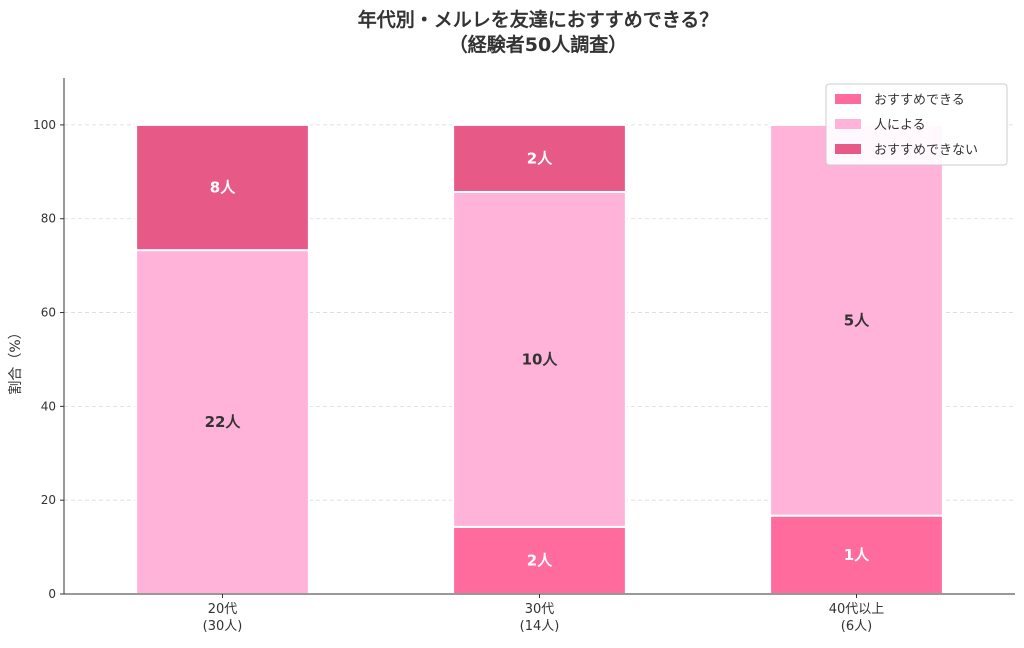 This screenshot has width=1024, height=648. What do you see at coordinates (857, 609) in the screenshot?
I see `x-tick-label: 40代以上` at bounding box center [857, 609].